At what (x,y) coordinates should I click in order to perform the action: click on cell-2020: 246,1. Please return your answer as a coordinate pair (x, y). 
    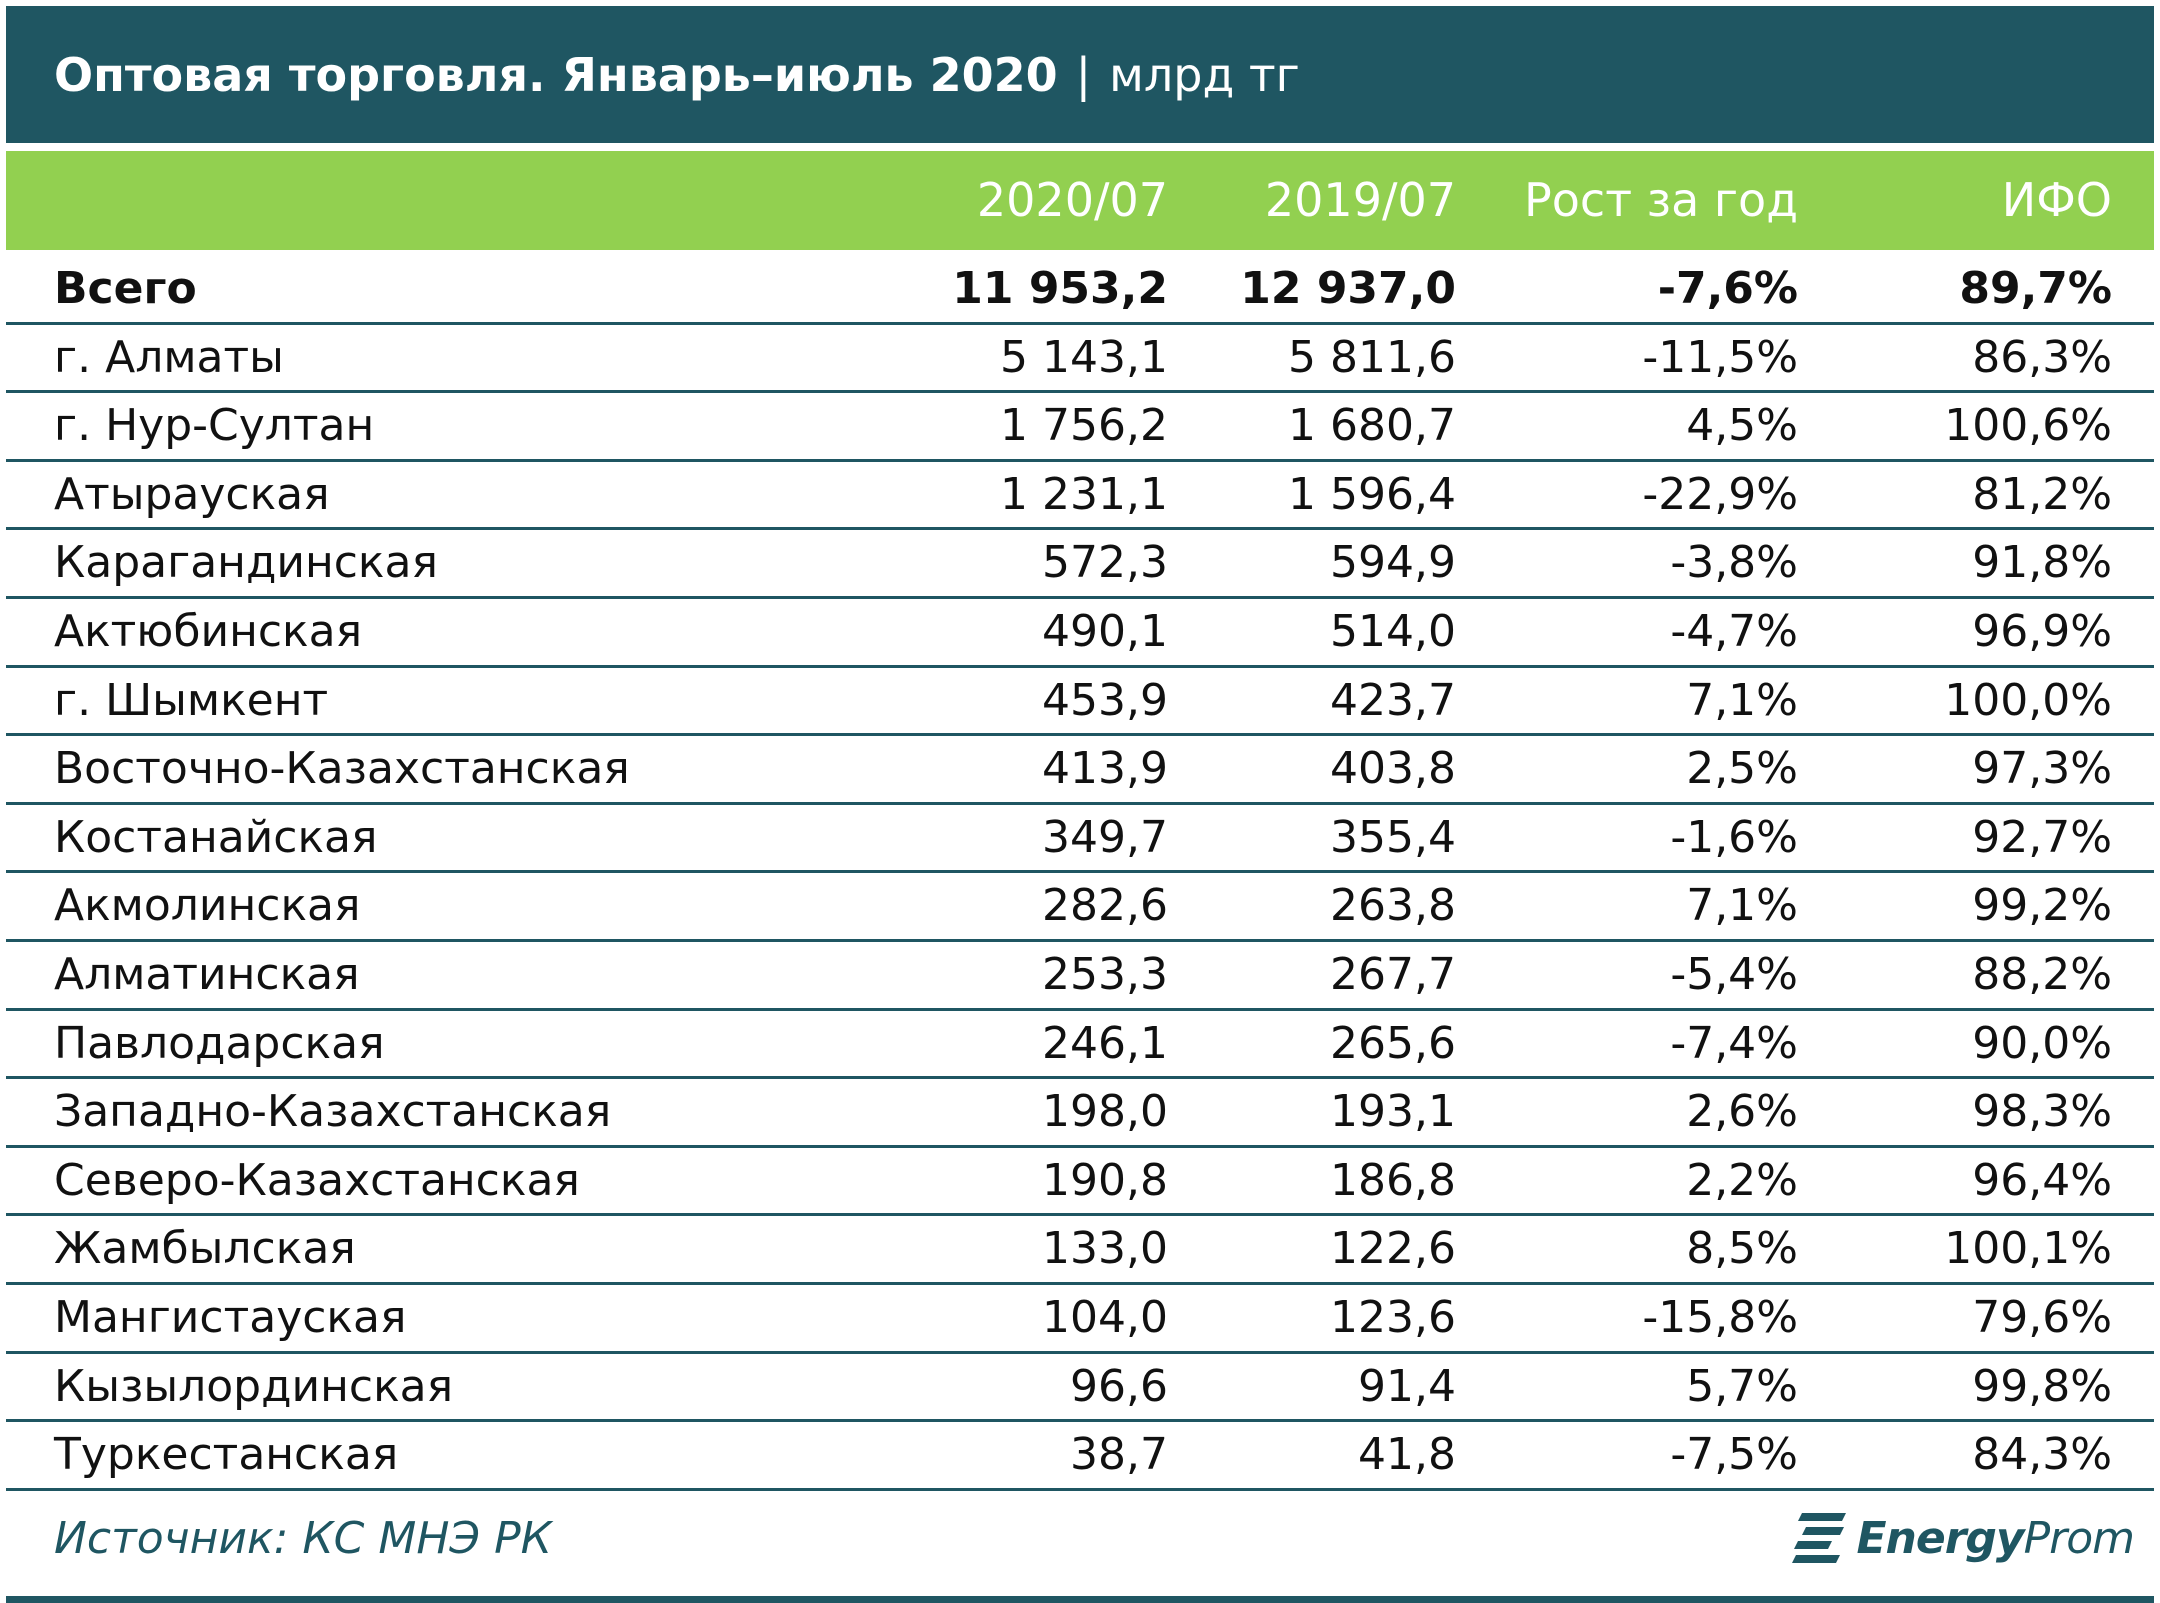
    Looking at the image, I should click on (1105, 1043).